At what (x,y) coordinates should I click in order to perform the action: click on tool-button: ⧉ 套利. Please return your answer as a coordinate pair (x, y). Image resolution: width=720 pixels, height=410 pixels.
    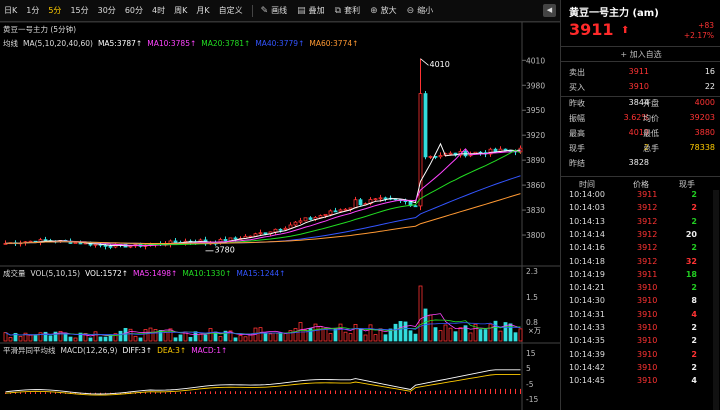
    Looking at the image, I should click on (347, 10).